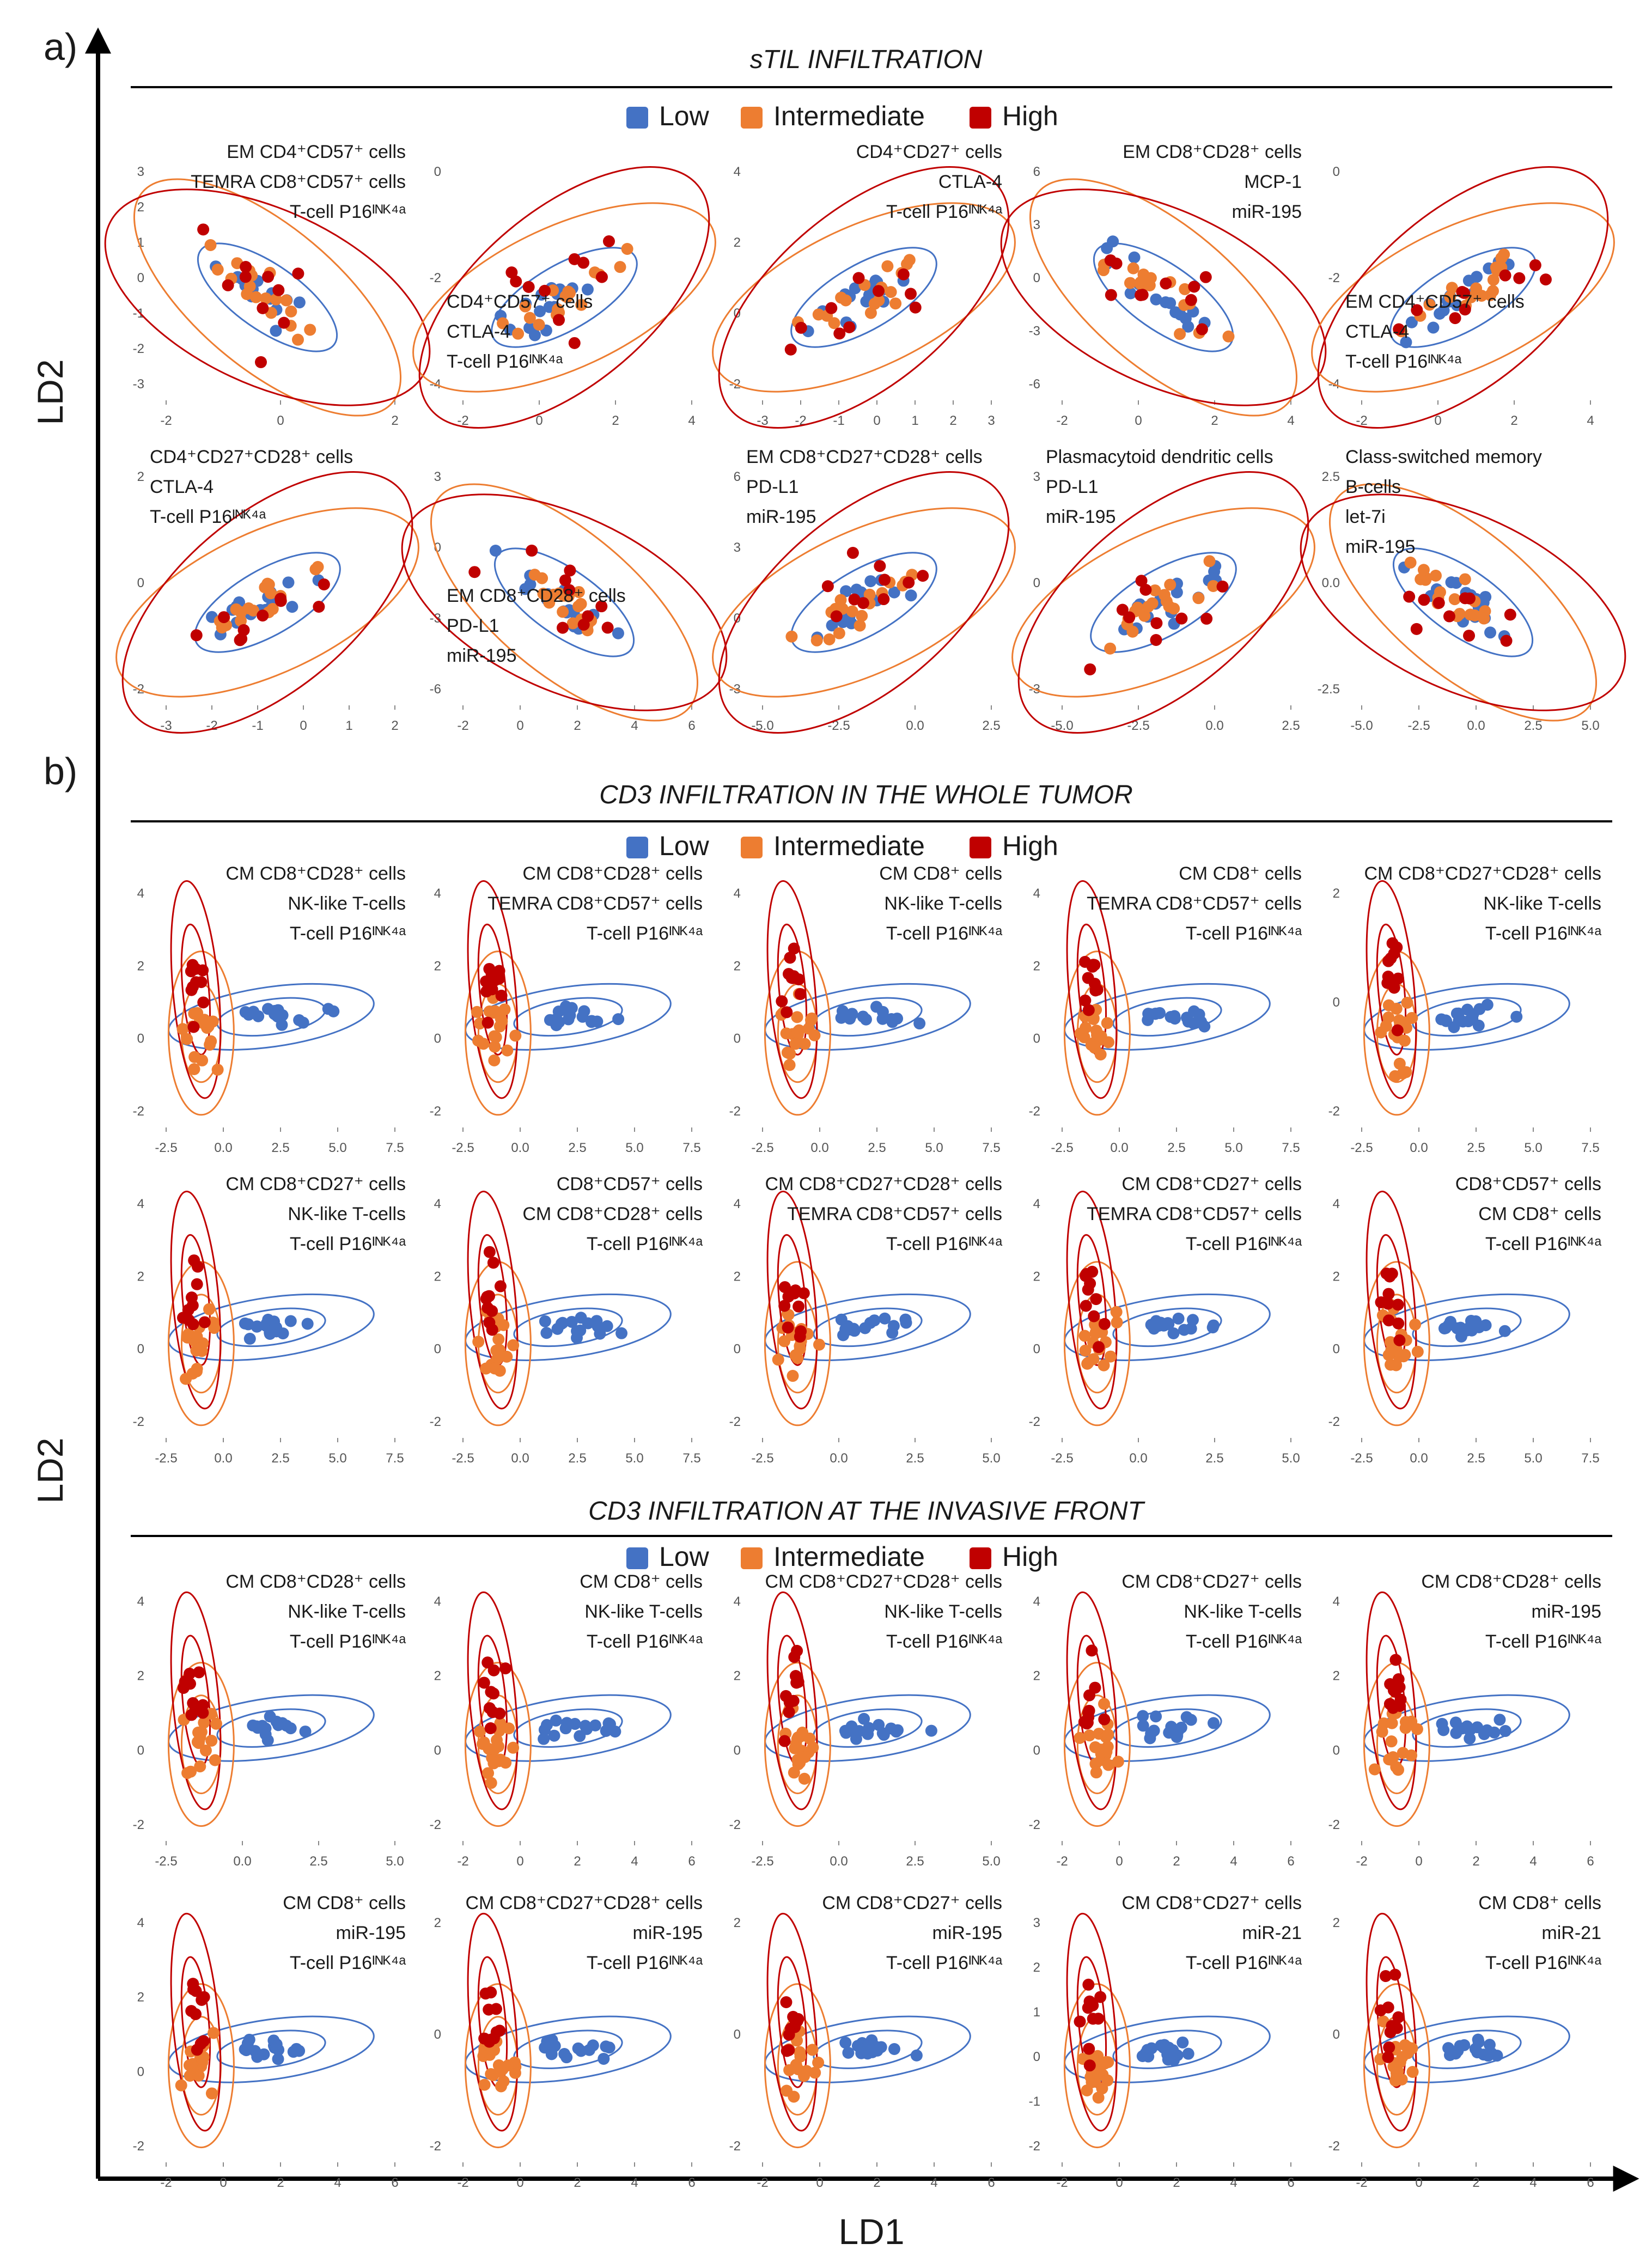  What do you see at coordinates (1233, 2182) in the screenshot?
I see `x-tick-label: 4` at bounding box center [1233, 2182].